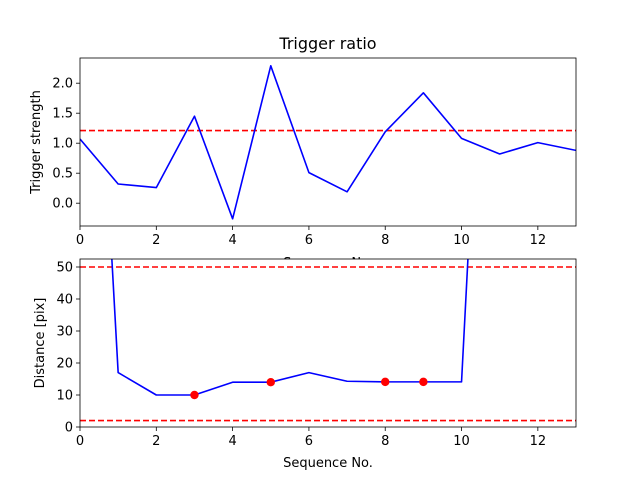  What do you see at coordinates (62, 174) in the screenshot?
I see `y-tick-label: 0.5` at bounding box center [62, 174].